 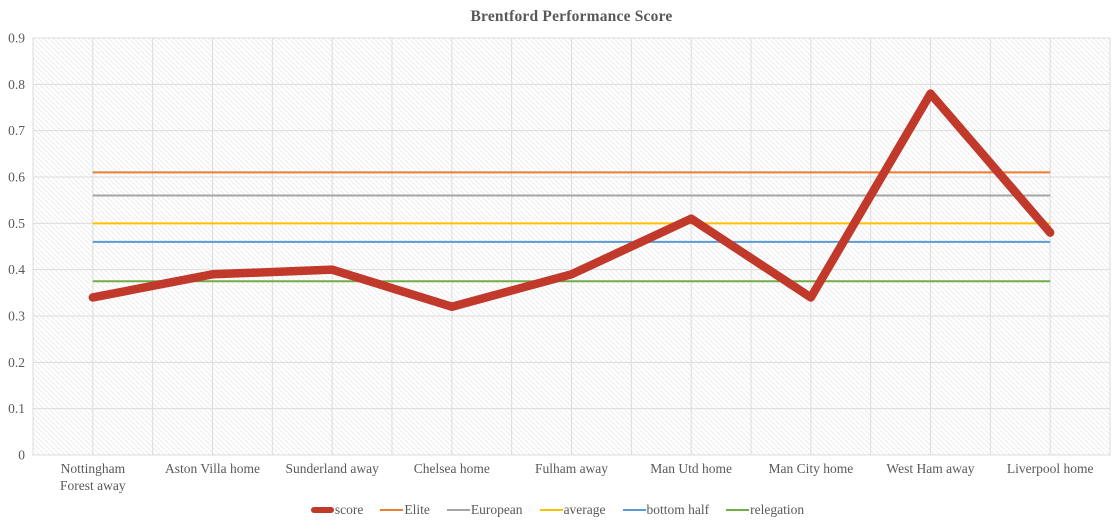 I want to click on legend-item-elite: Elite, so click(x=405, y=510).